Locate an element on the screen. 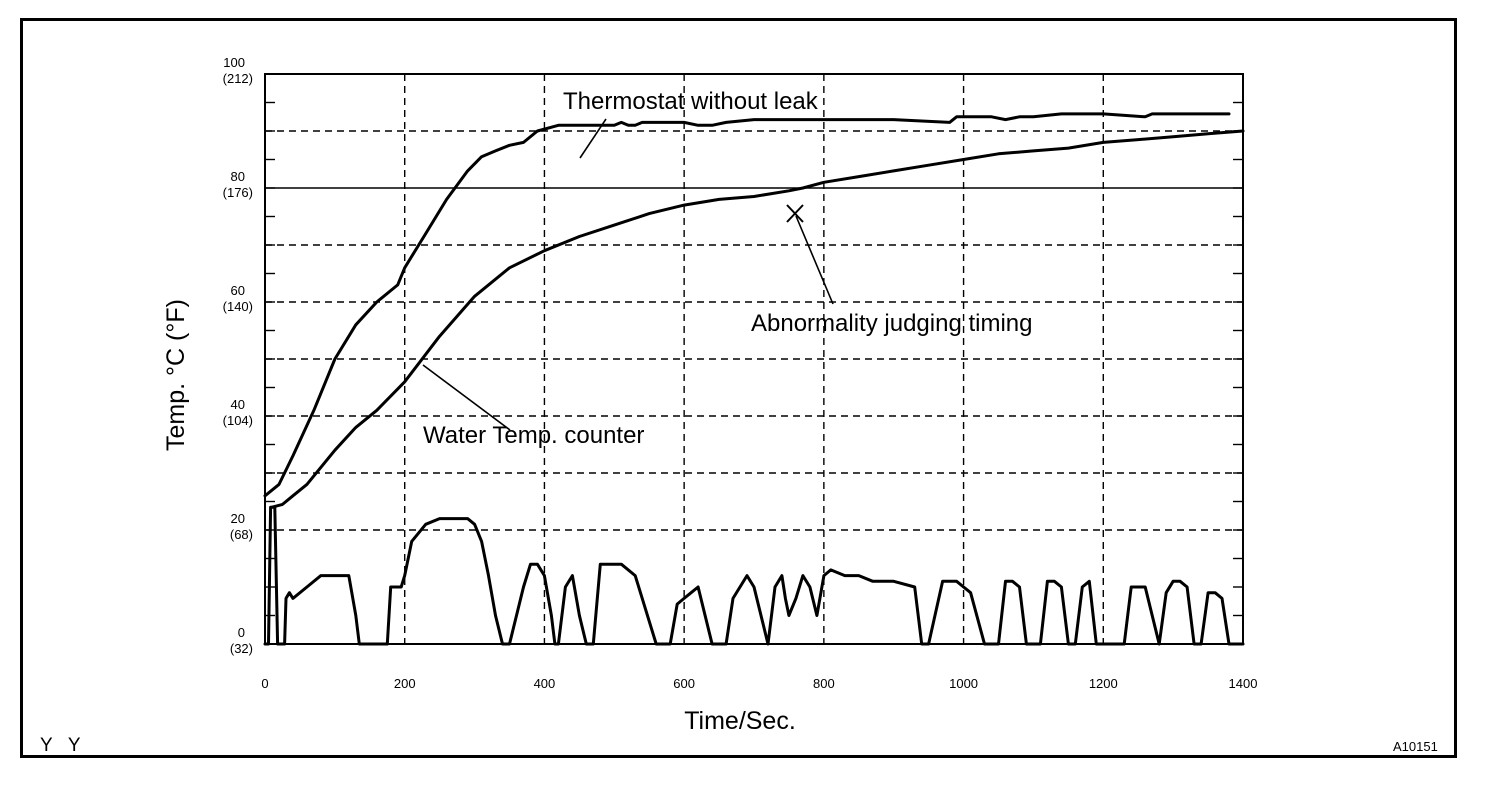 This screenshot has width=1504, height=802. y-tick-label-celsius: 80 is located at coordinates (238, 176).